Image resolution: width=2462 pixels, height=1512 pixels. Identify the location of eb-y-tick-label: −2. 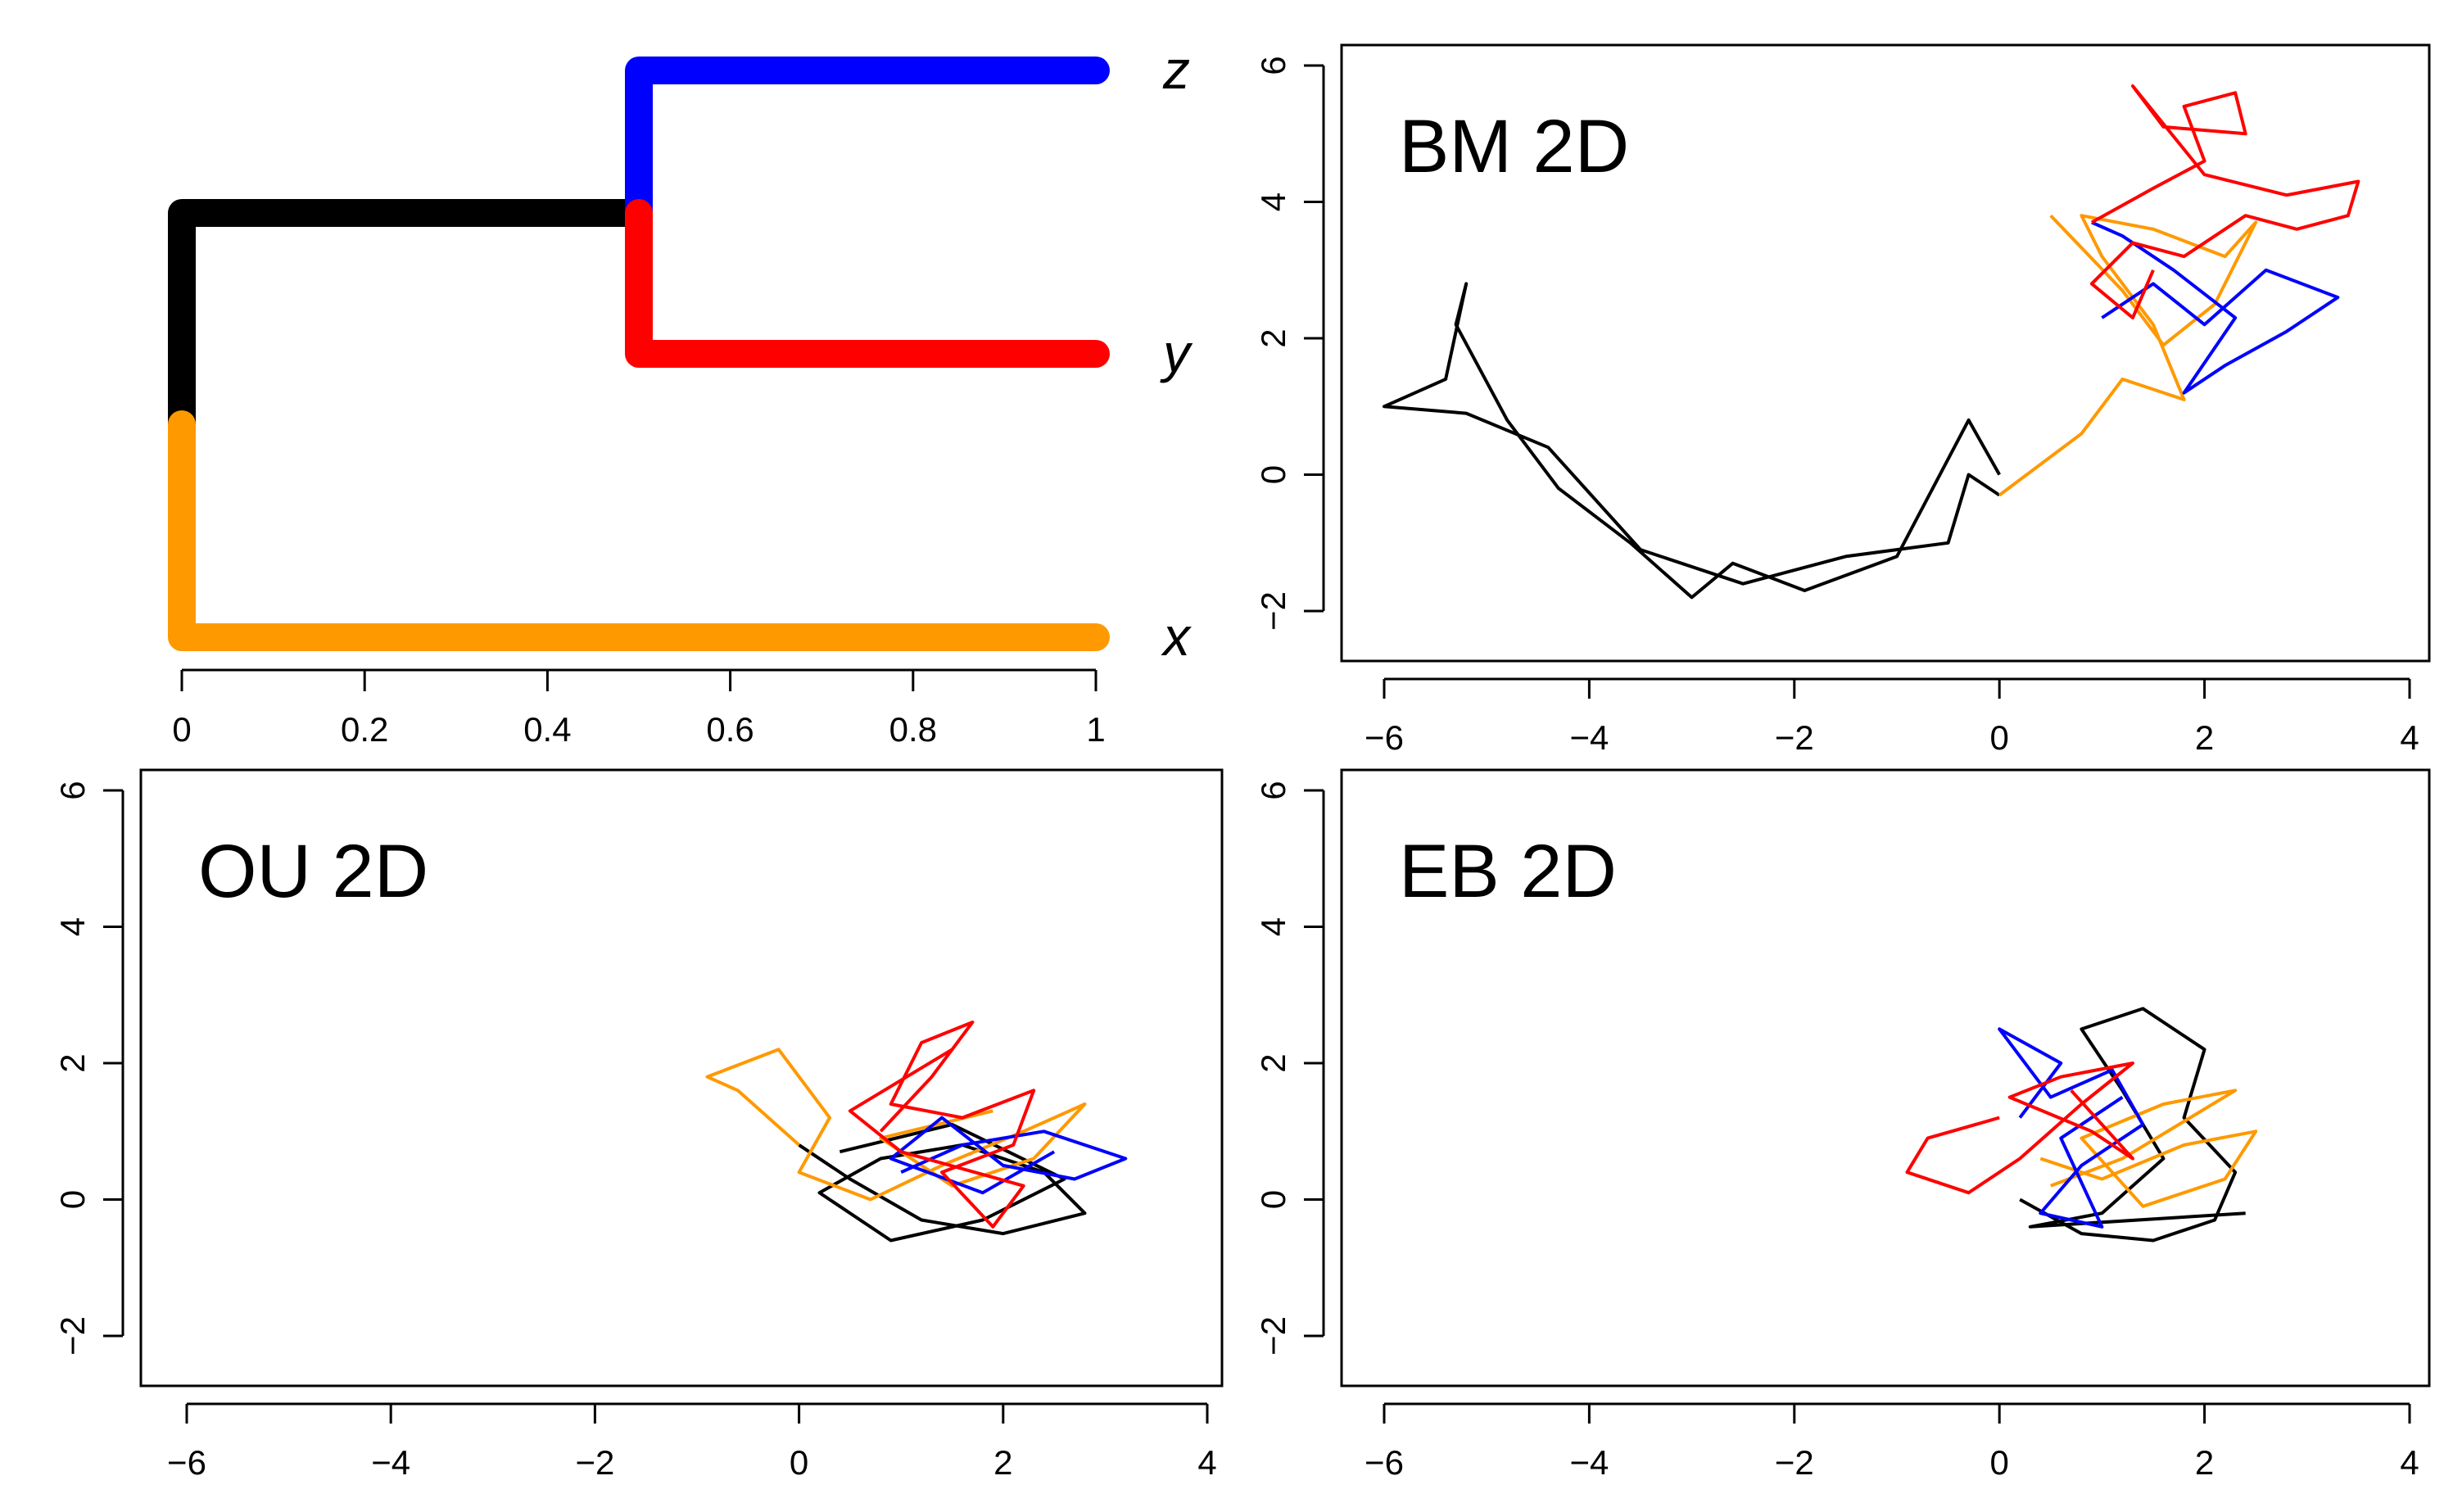
(1273, 1336).